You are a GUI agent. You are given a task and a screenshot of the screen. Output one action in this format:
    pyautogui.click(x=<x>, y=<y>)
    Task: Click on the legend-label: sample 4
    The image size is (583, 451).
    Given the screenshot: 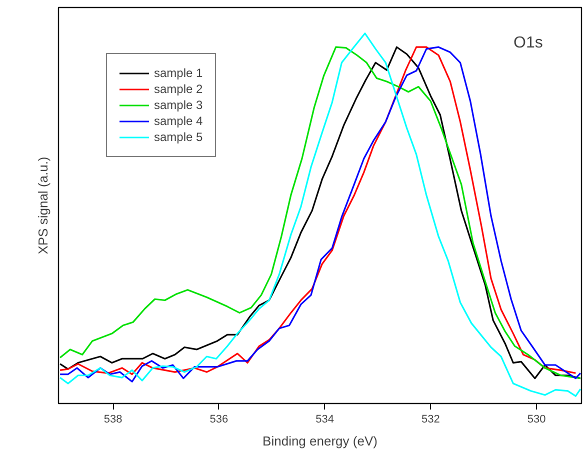 What is the action you would take?
    pyautogui.click(x=178, y=121)
    